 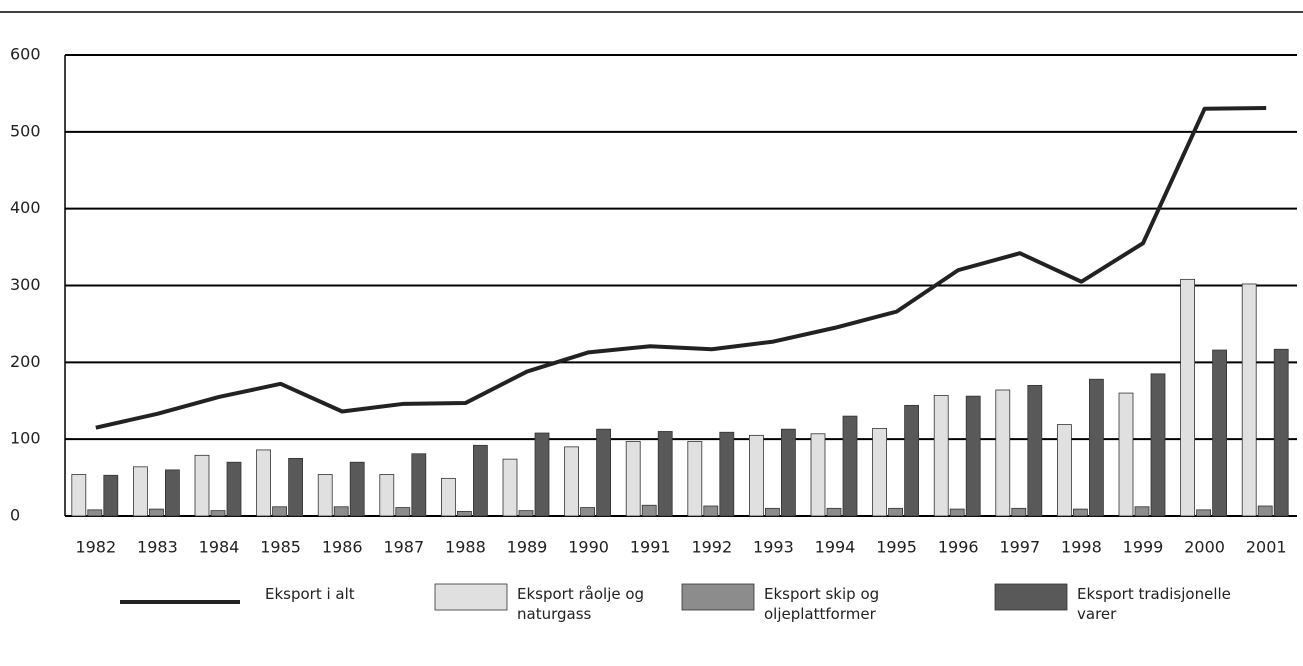 What do you see at coordinates (896, 547) in the screenshot?
I see `x-tick-label: 1995` at bounding box center [896, 547].